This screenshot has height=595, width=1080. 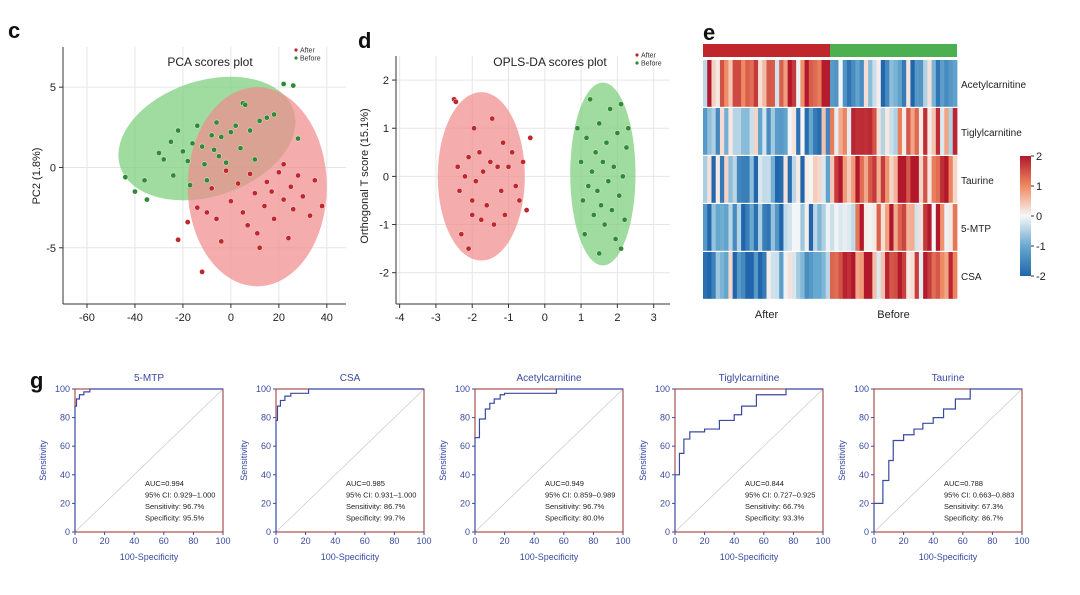 What do you see at coordinates (549, 460) in the screenshot?
I see `roc-diagonal` at bounding box center [549, 460].